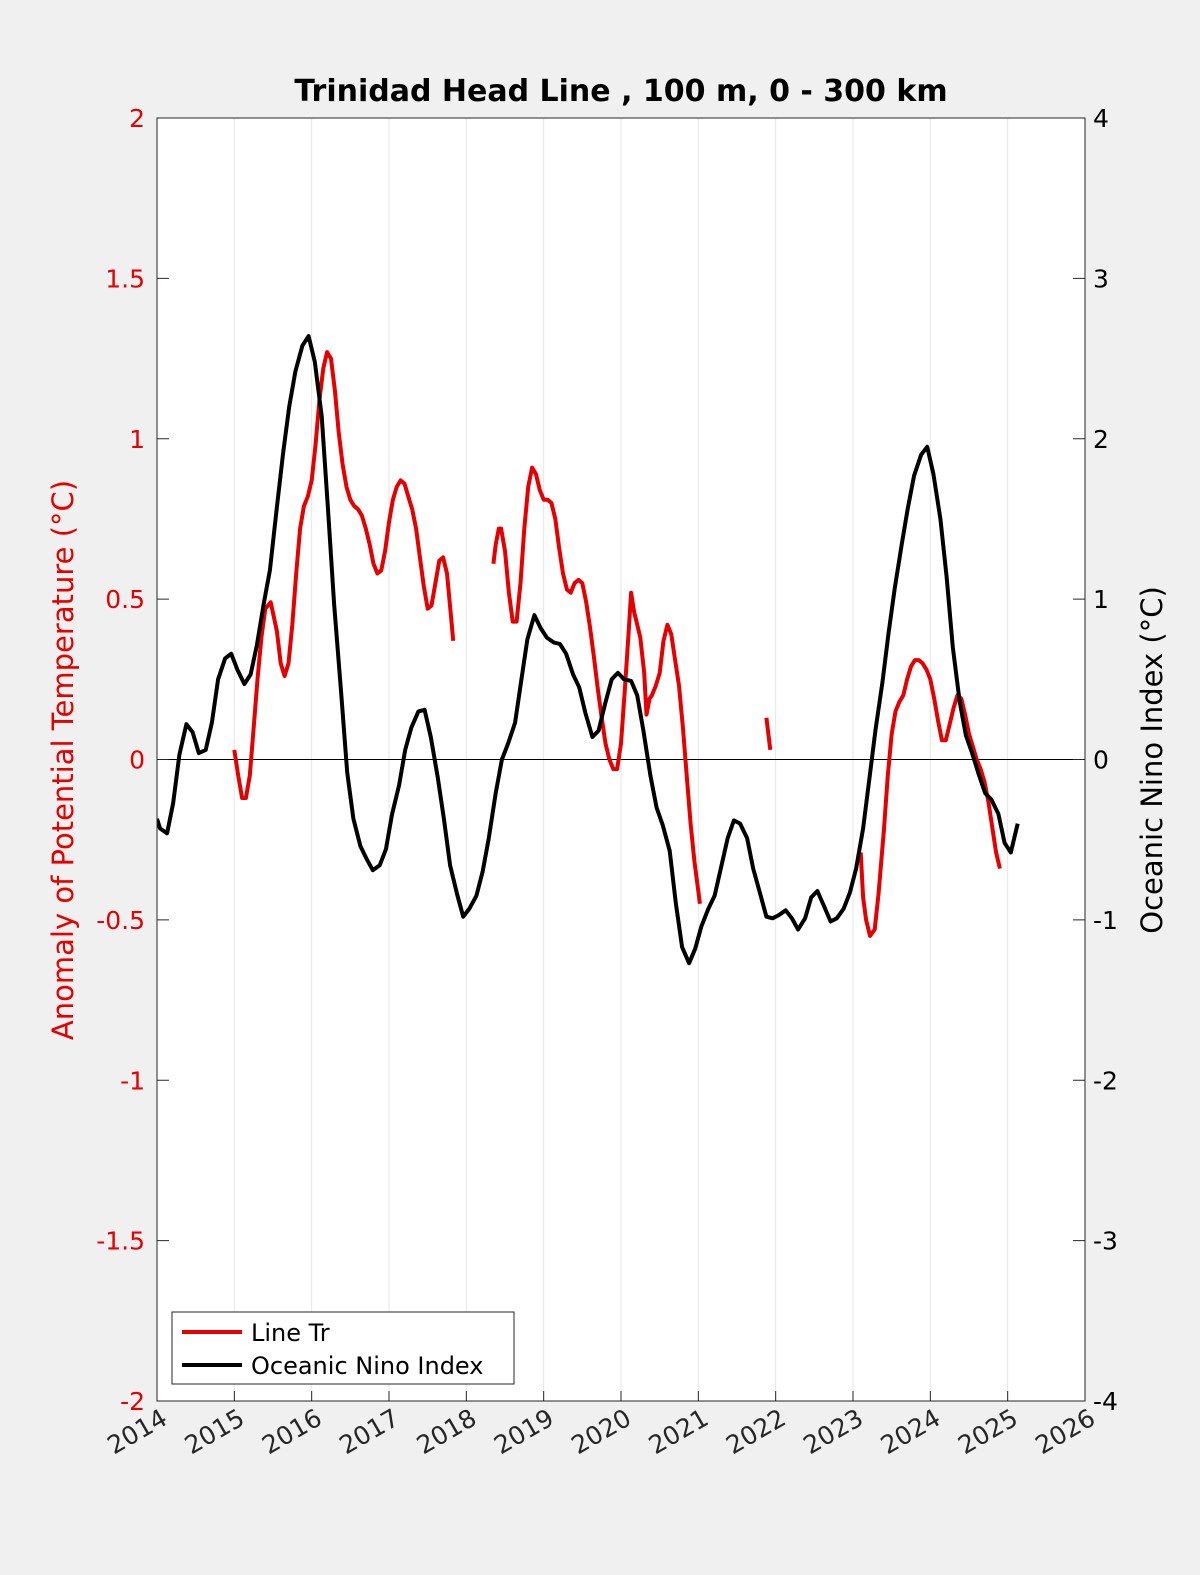  I want to click on legend-box, so click(343, 1348).